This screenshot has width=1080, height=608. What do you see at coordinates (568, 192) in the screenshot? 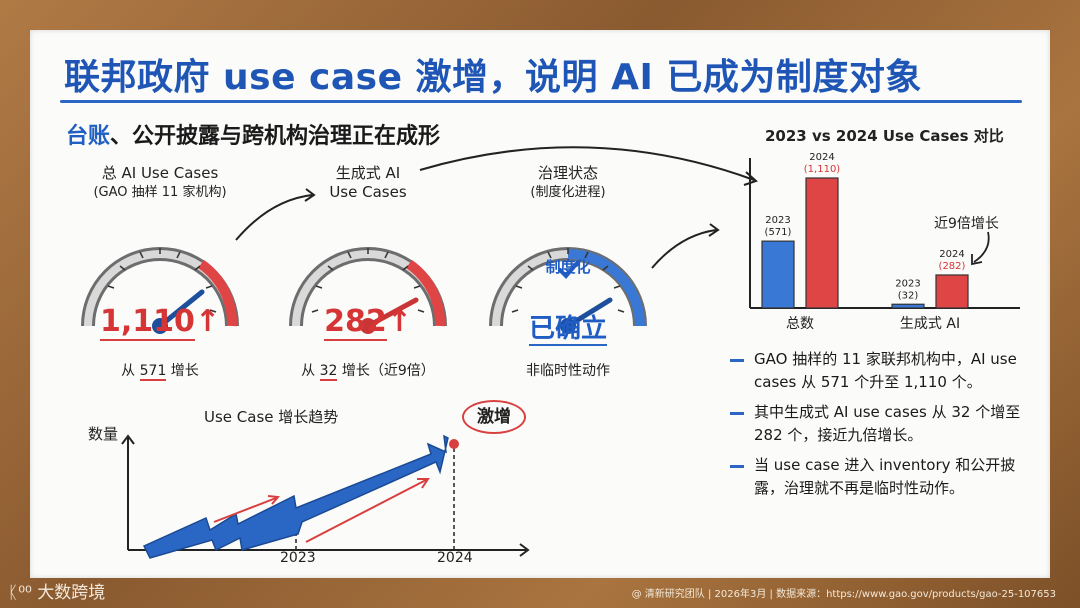
I see `gauge3-label-line2: (制度化进程)` at bounding box center [568, 192].